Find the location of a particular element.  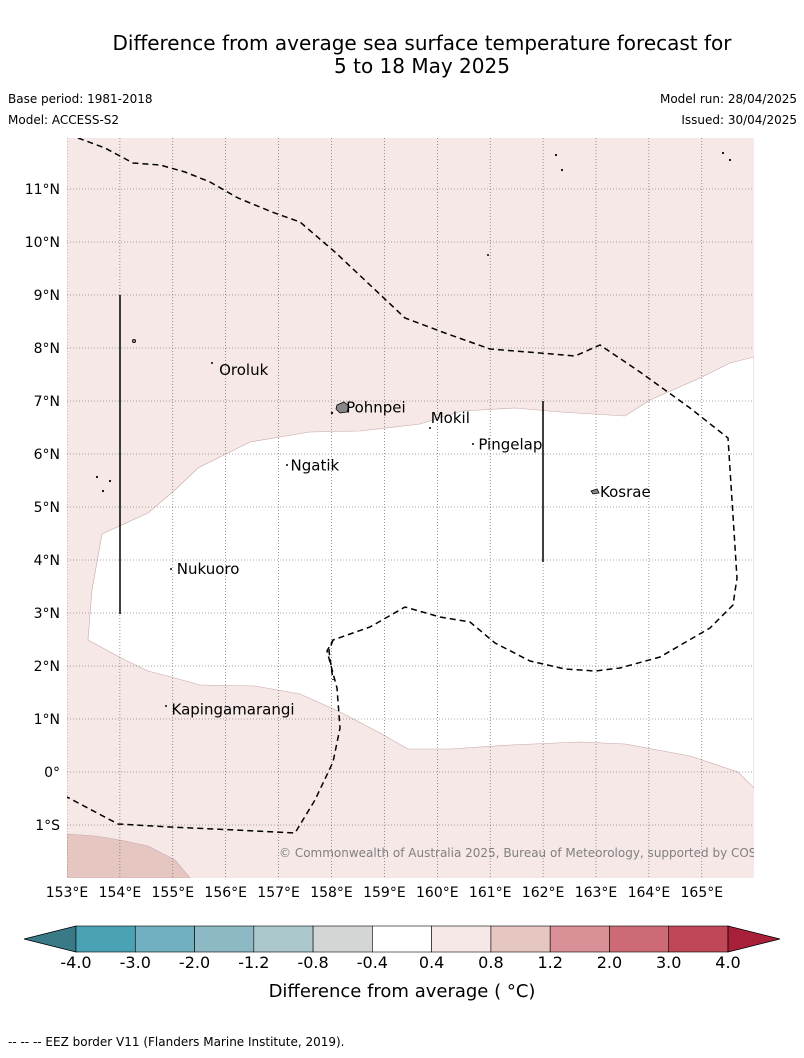

colorbar-title: Difference from average ( °C) is located at coordinates (402, 991).